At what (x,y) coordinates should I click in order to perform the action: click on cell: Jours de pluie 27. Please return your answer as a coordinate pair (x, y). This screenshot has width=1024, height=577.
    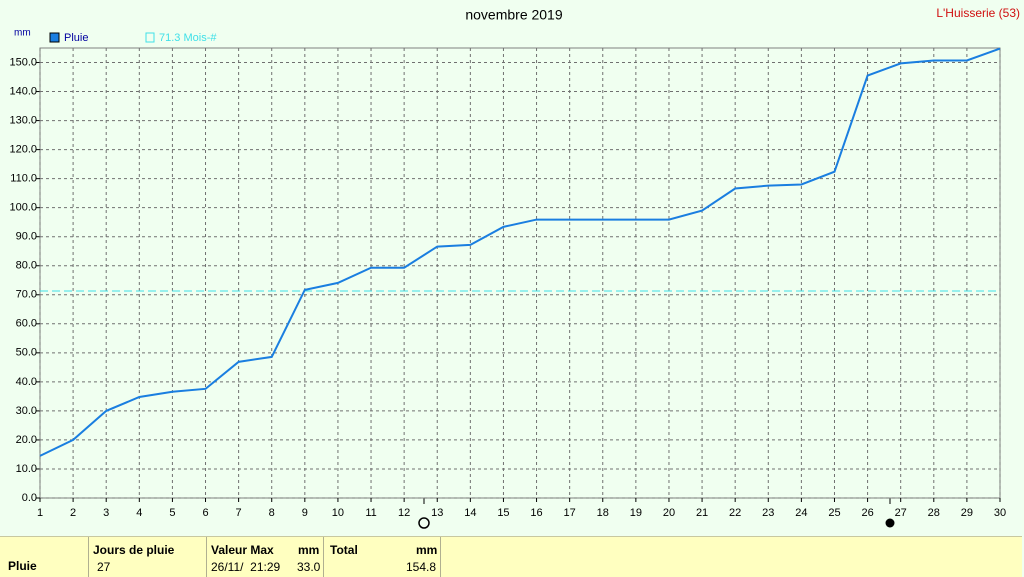
    Looking at the image, I should click on (147, 557).